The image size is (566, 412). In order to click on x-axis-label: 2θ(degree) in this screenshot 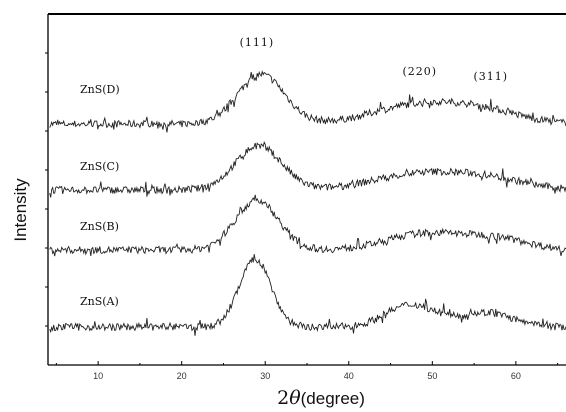, I will do `click(321, 398)`.